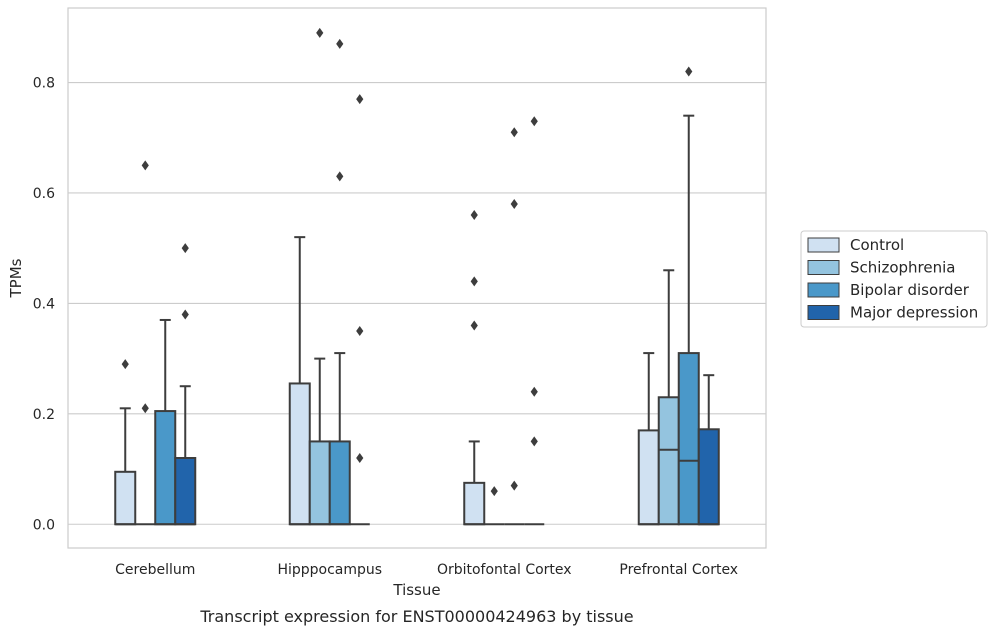 This screenshot has height=634, width=997. I want to click on x-tick-label-prefrontal-cortex: Prefrontal Cortex, so click(678, 570).